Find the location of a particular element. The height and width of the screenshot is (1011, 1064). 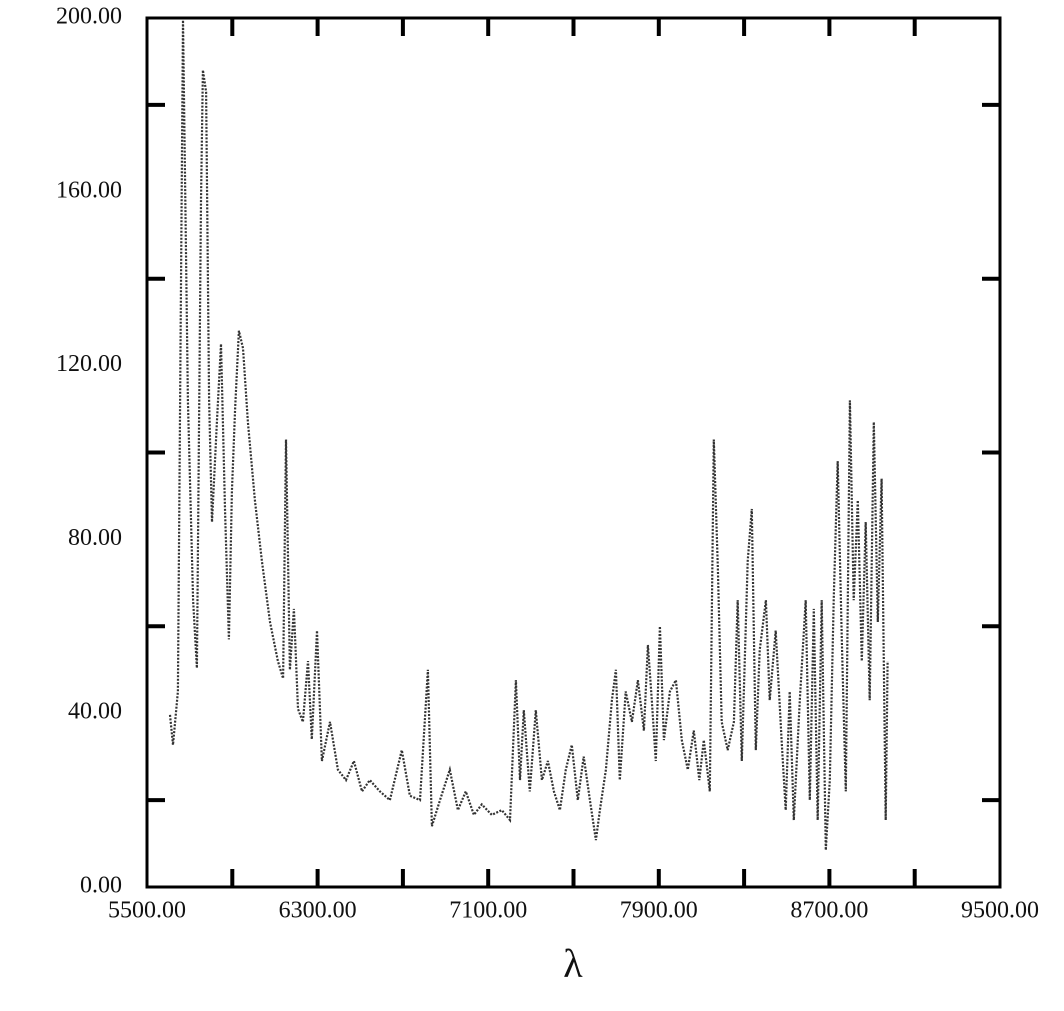

x-tick-label: 7100.00 is located at coordinates (488, 911).